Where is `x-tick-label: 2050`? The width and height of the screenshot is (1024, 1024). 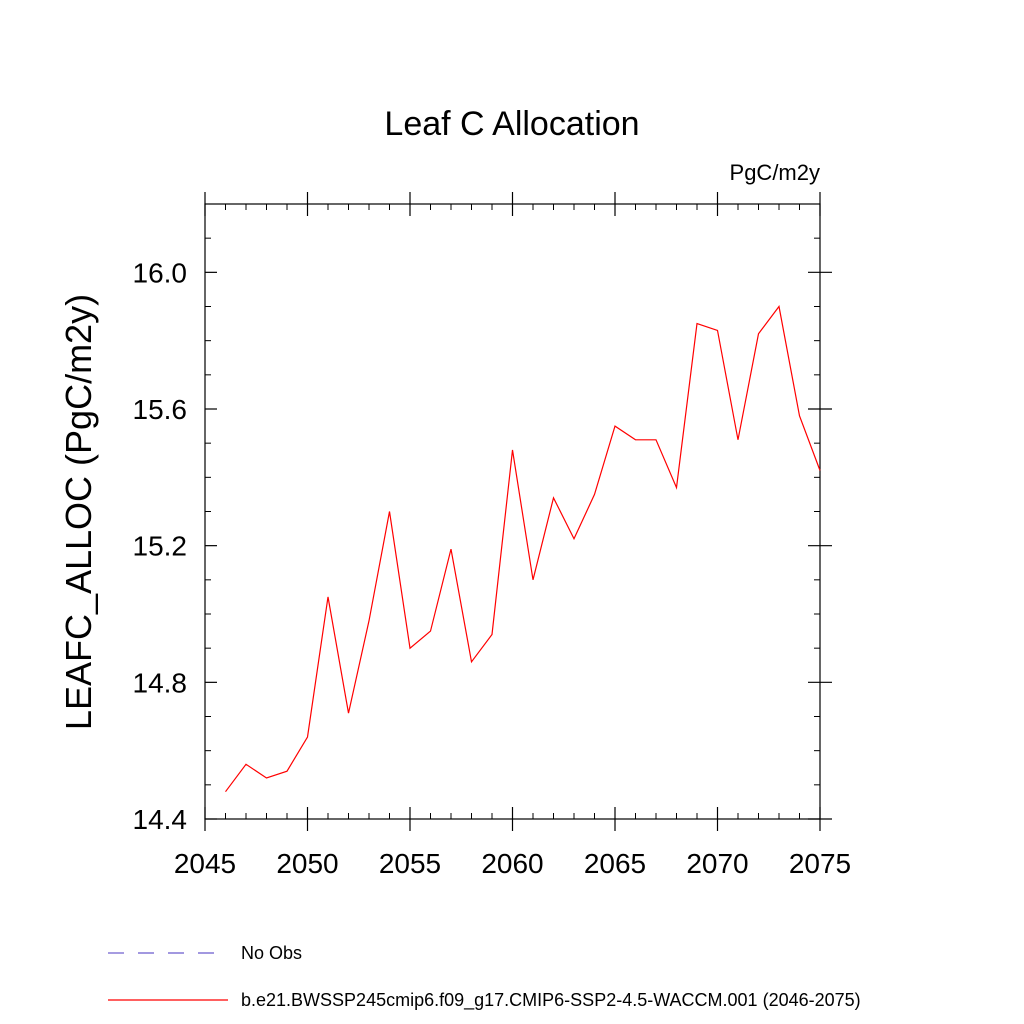
x-tick-label: 2050 is located at coordinates (307, 863).